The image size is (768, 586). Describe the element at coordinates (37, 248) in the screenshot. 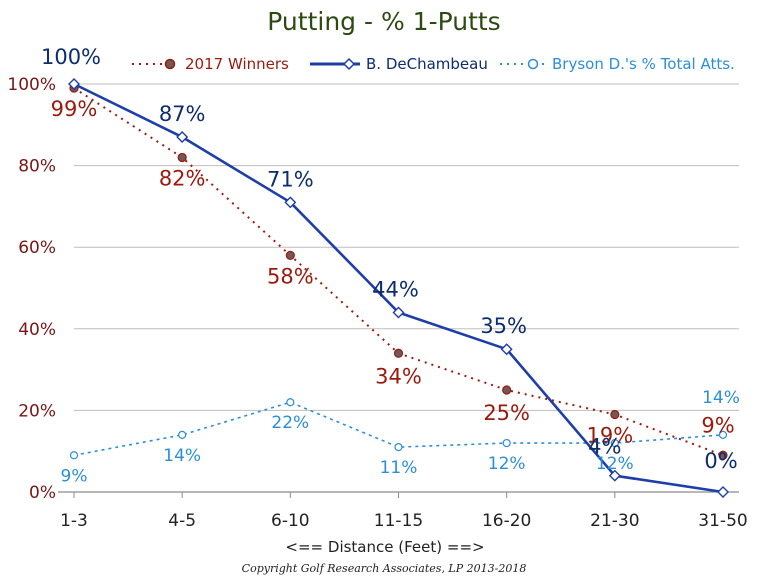

I see `y-tick-label: 60%` at that location.